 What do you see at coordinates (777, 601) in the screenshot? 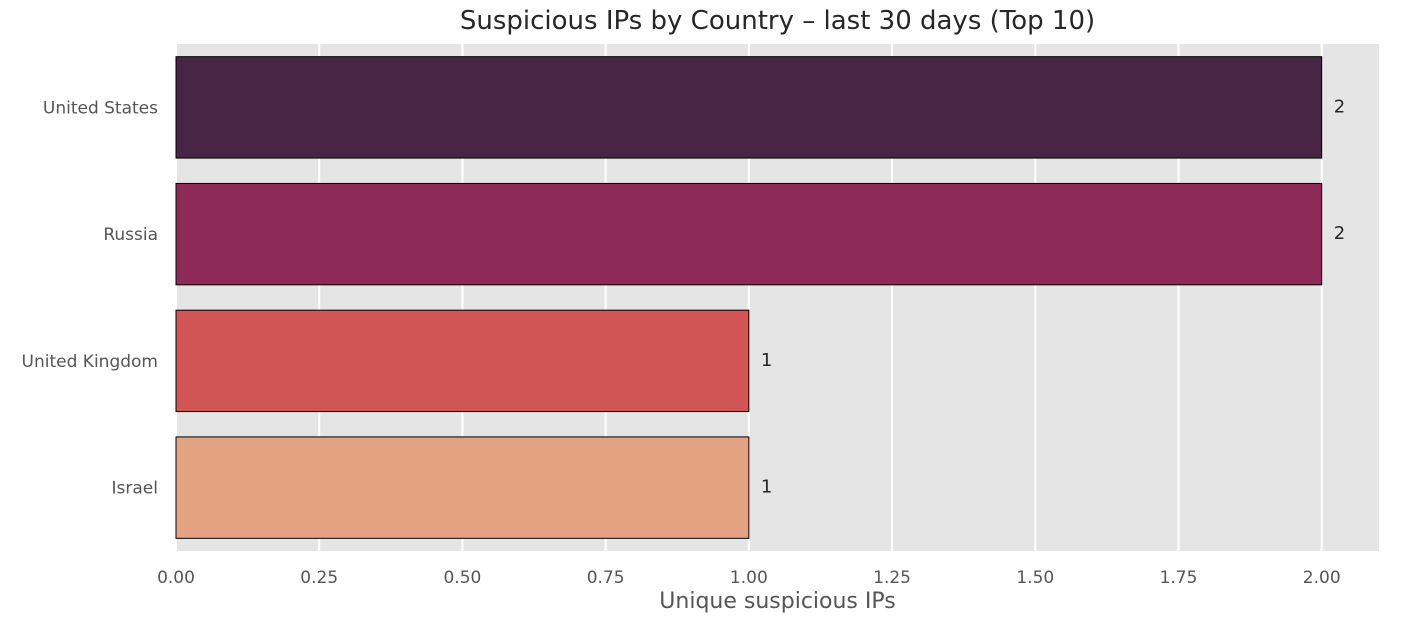
I see `x-axis-label: Unique suspicious IPs` at bounding box center [777, 601].